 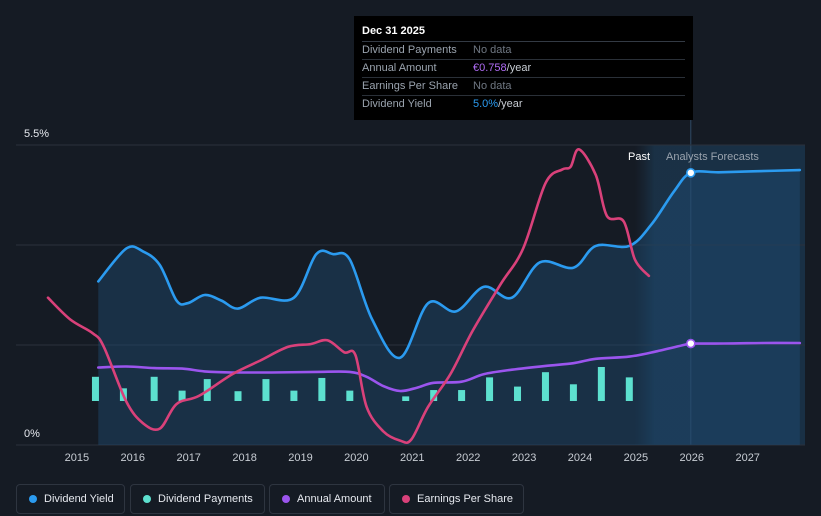 What do you see at coordinates (300, 458) in the screenshot?
I see `x-tick-label: 2019` at bounding box center [300, 458].